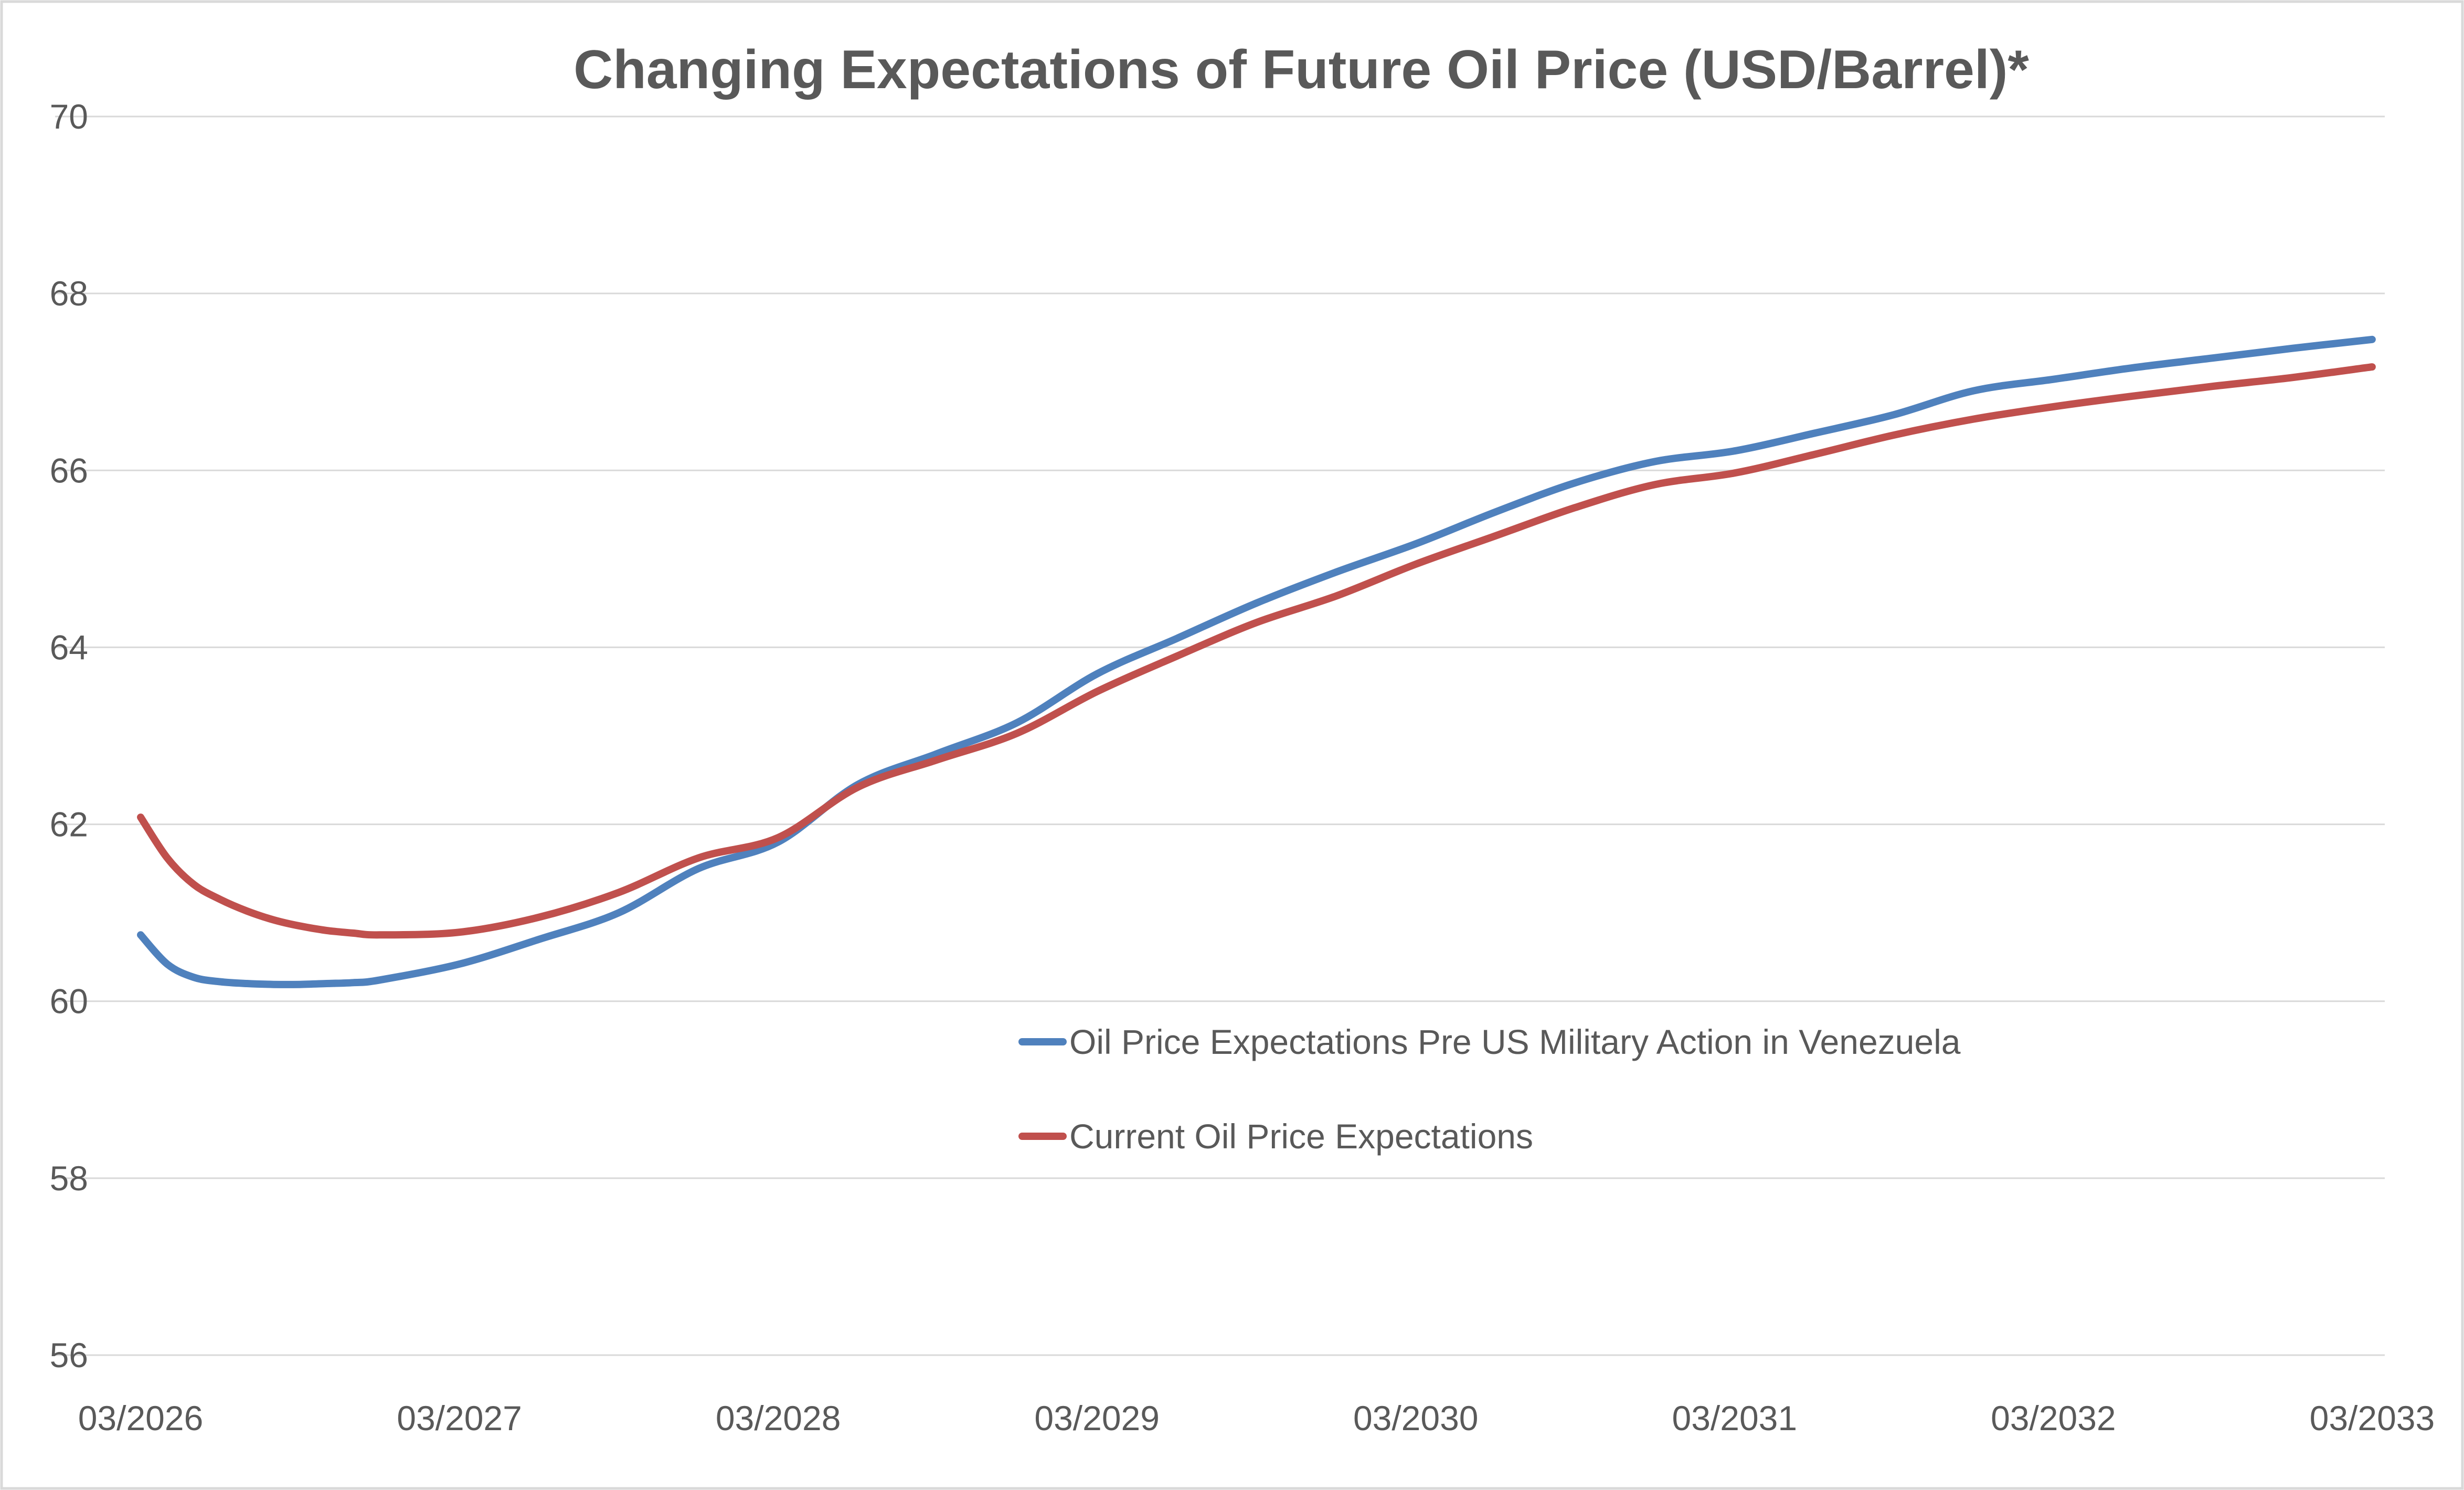 This screenshot has height=1490, width=2464. What do you see at coordinates (69, 1356) in the screenshot?
I see `y-axis-tick-56: 56` at bounding box center [69, 1356].